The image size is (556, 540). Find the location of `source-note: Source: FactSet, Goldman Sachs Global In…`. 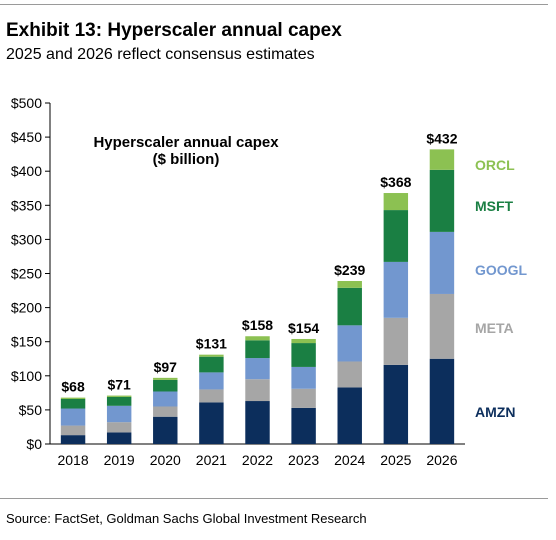

source-note: Source: FactSet, Goldman Sachs Global In… is located at coordinates (186, 518).